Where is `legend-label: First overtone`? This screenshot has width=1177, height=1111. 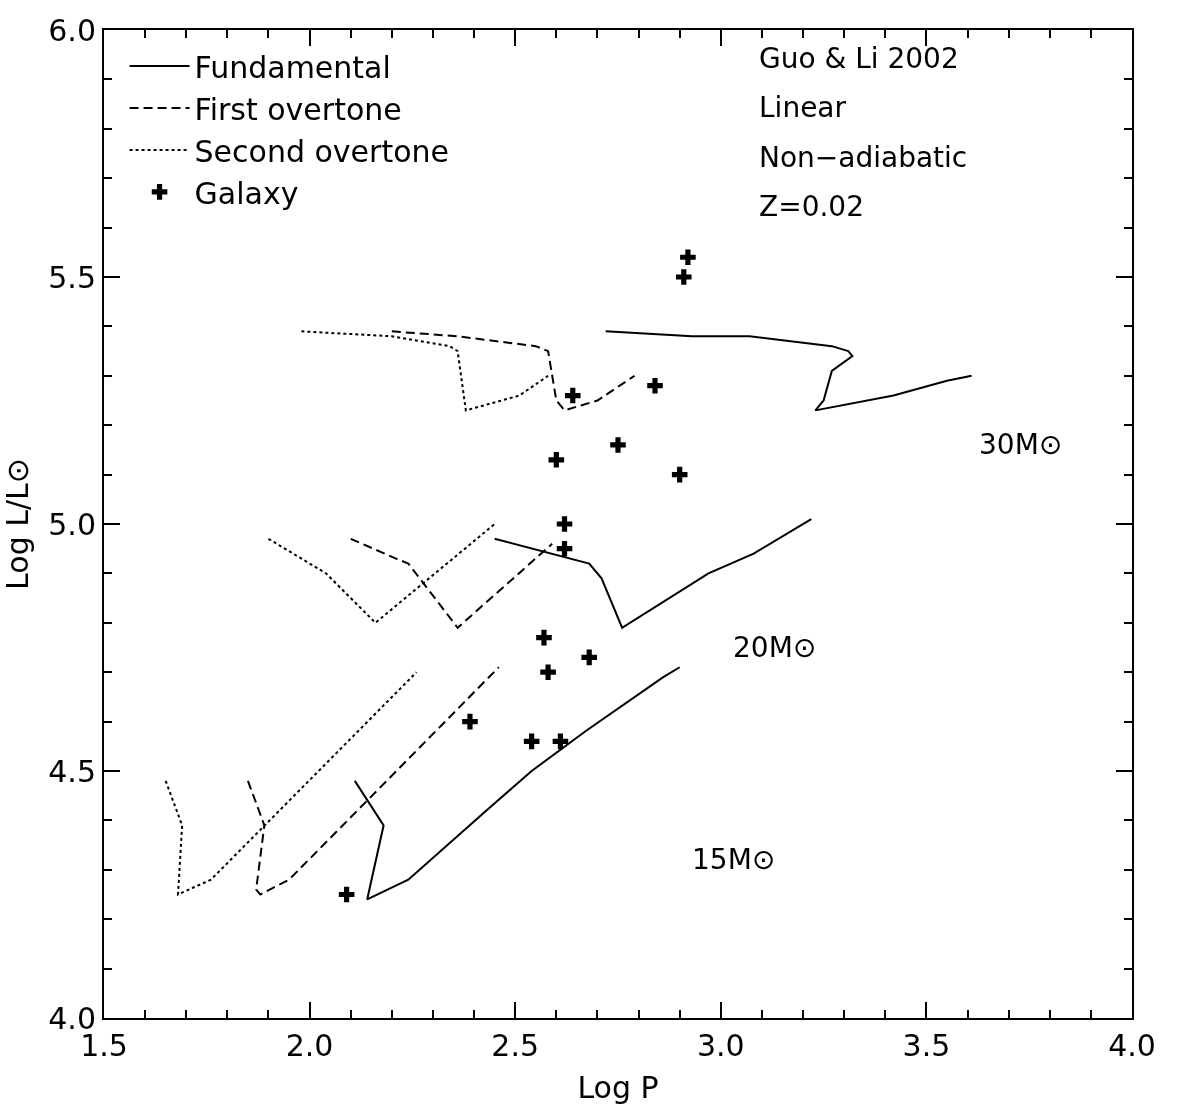 legend-label: First overtone is located at coordinates (298, 109).